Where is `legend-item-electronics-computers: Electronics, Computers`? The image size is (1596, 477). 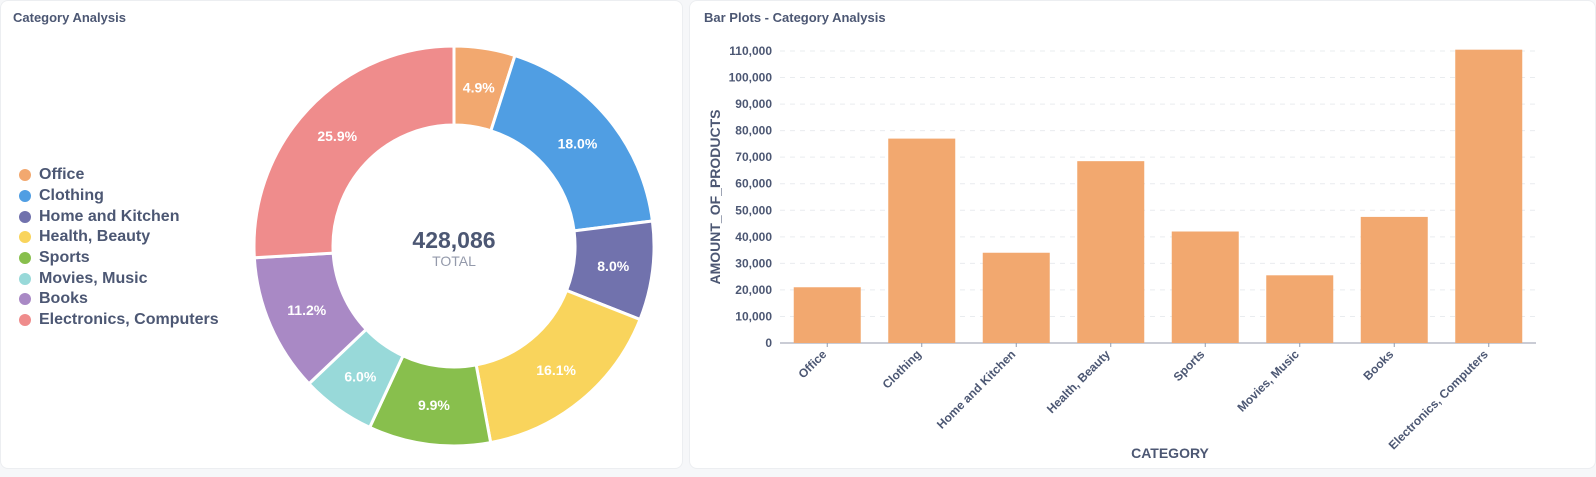
legend-item-electronics-computers: Electronics, Computers is located at coordinates (119, 320).